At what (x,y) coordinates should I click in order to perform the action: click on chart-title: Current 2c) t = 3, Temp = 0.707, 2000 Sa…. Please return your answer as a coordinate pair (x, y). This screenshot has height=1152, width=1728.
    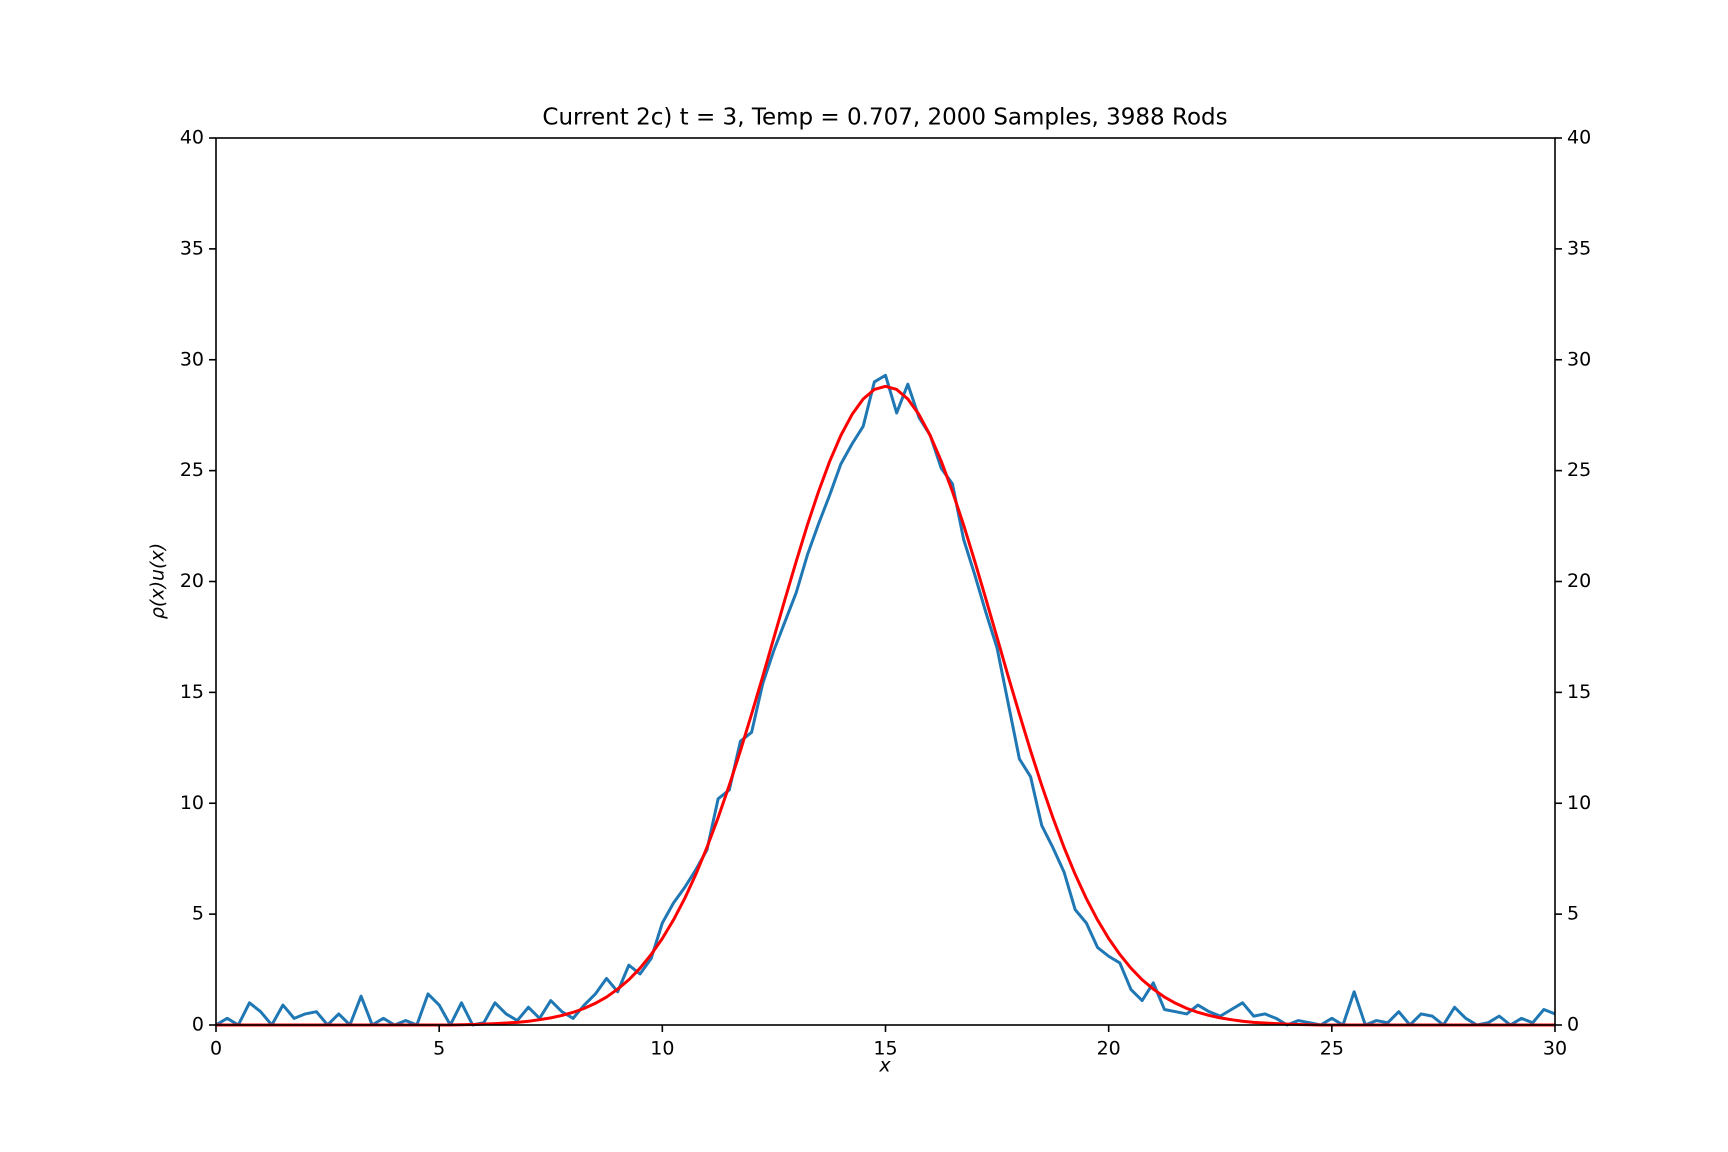
    Looking at the image, I should click on (884, 118).